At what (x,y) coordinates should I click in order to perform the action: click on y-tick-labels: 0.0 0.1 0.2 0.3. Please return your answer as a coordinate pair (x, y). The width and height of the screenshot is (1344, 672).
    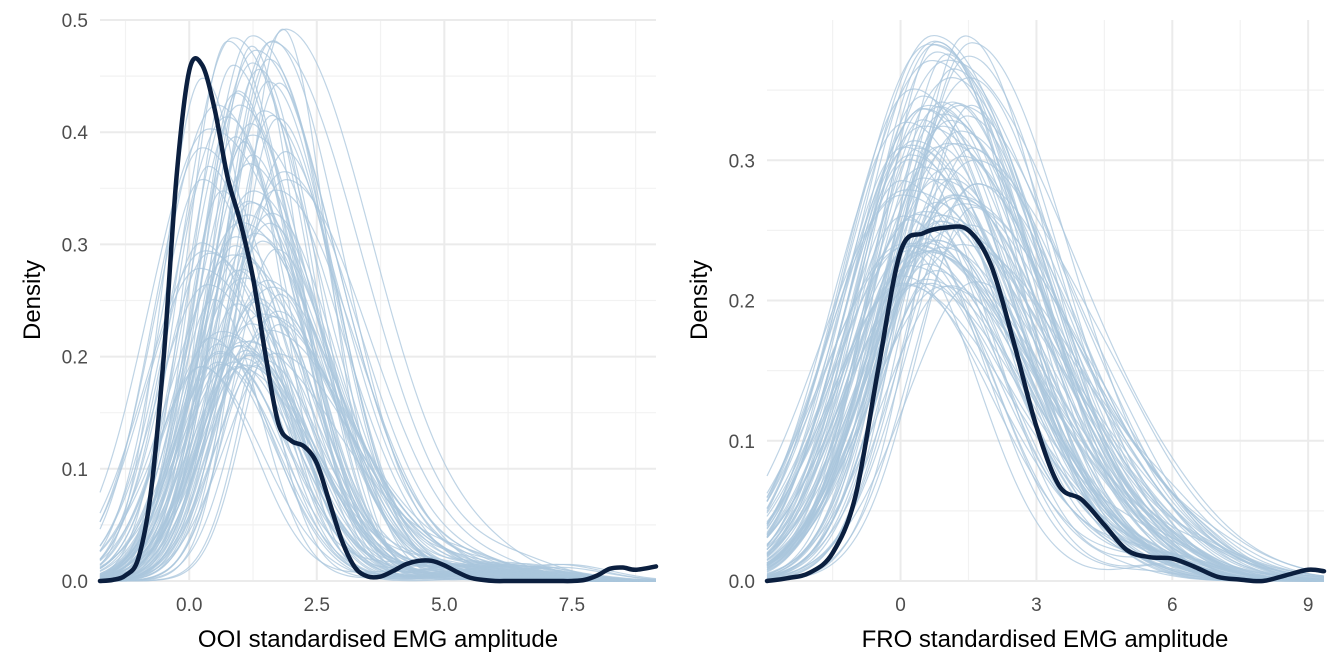
    Looking at the image, I should click on (742, 372).